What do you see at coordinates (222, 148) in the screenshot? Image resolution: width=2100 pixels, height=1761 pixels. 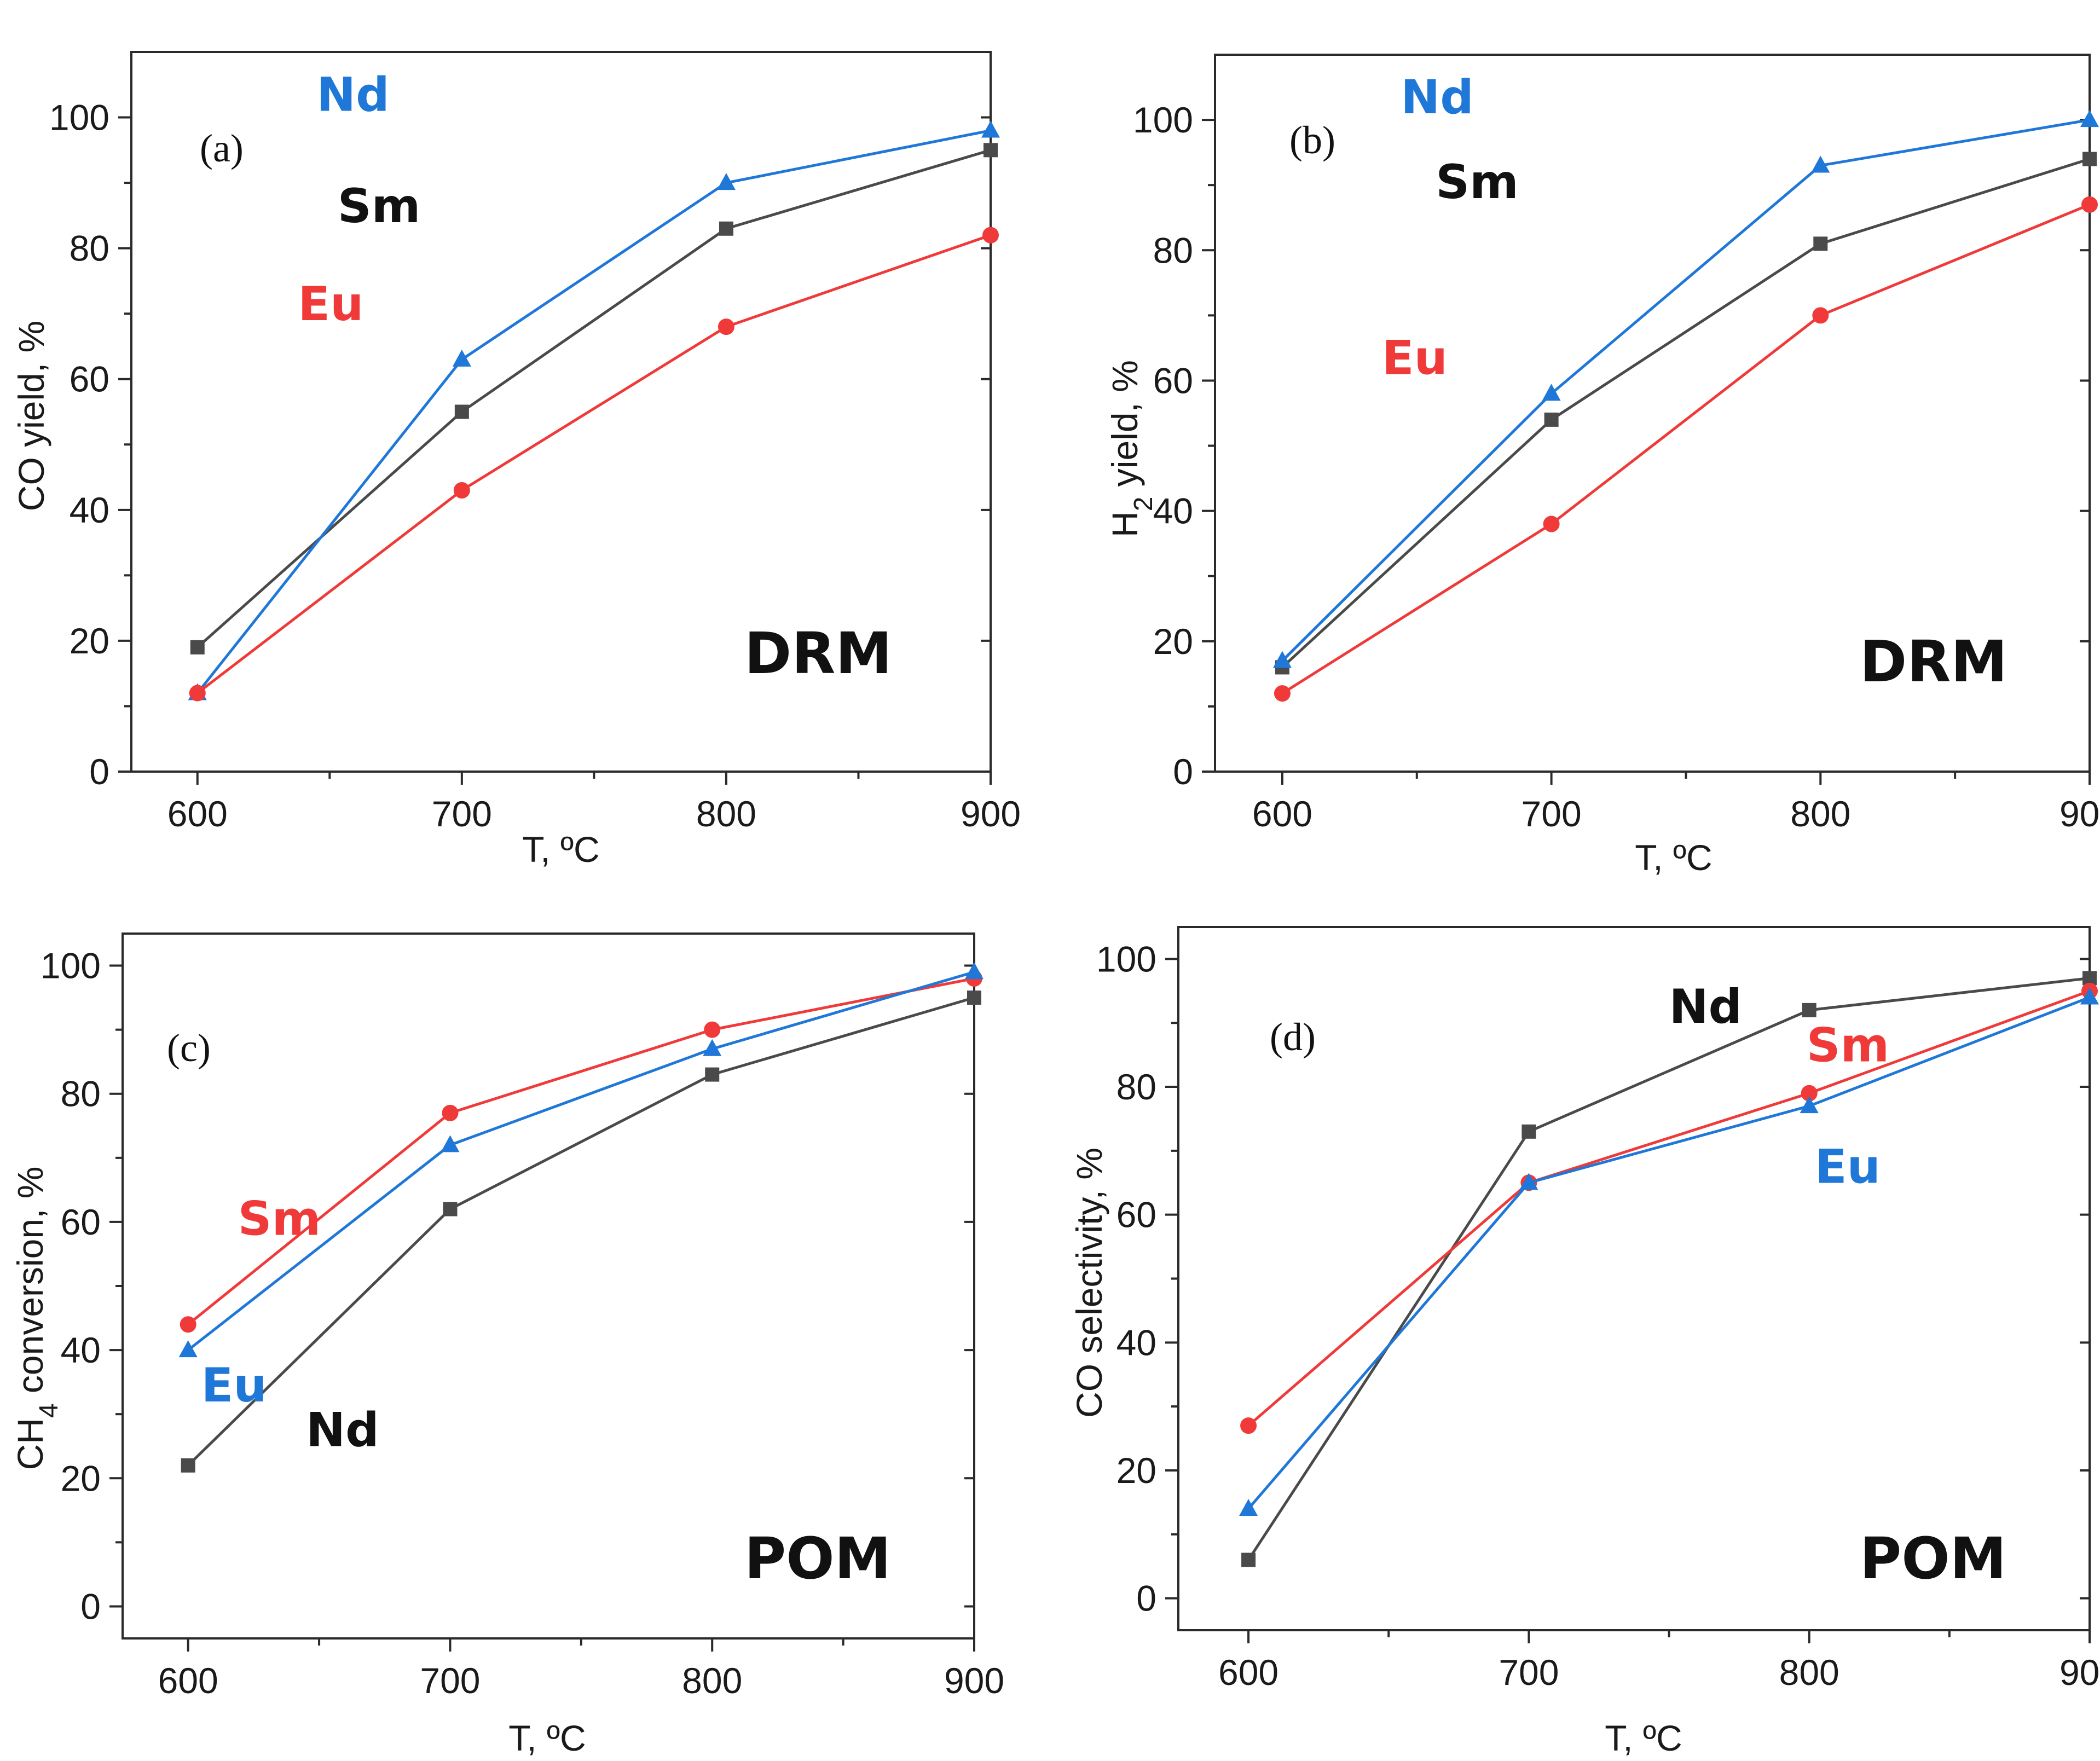 I see `panel-label: (a)` at bounding box center [222, 148].